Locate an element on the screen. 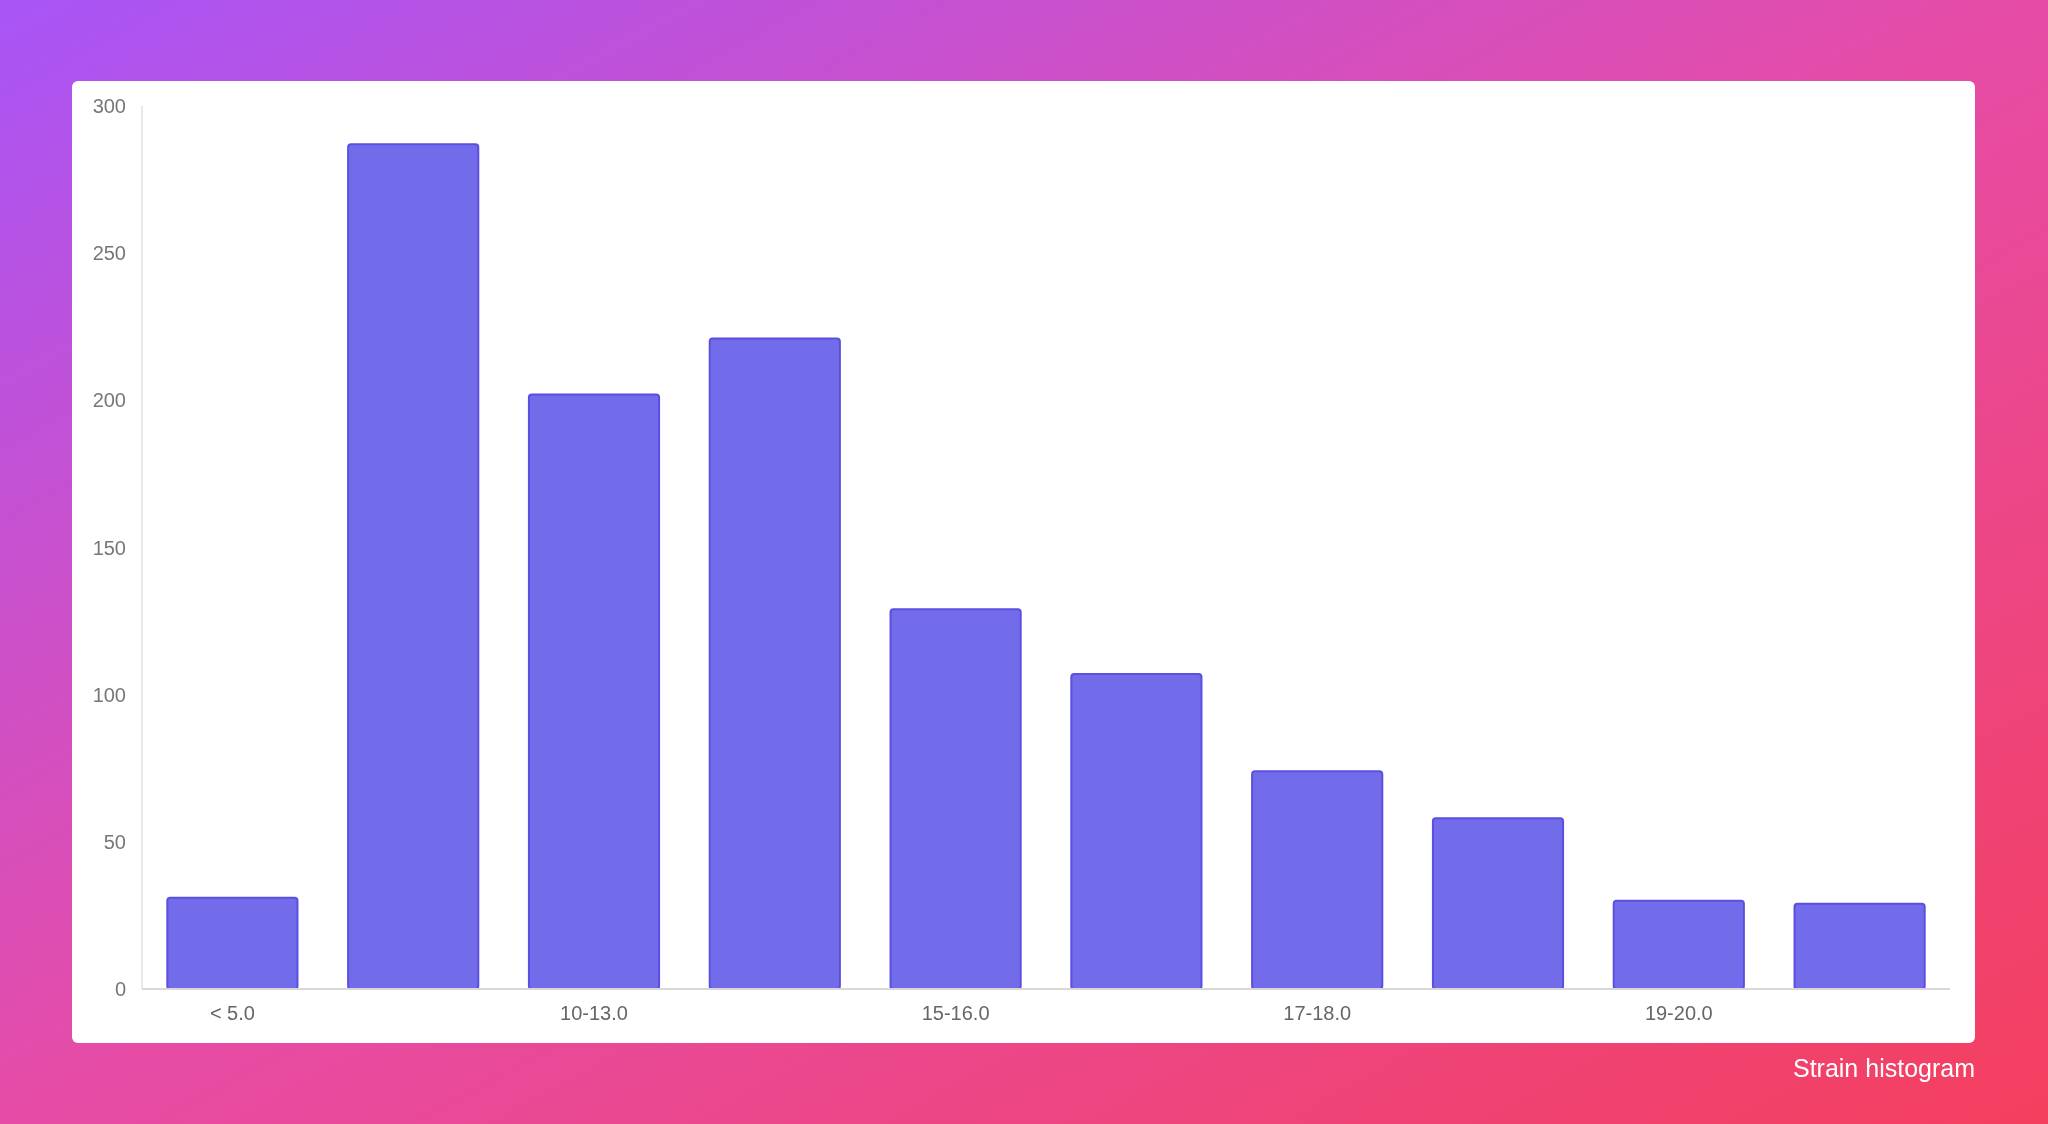 The height and width of the screenshot is (1124, 2048). y-tick-label: 100 is located at coordinates (109, 694).